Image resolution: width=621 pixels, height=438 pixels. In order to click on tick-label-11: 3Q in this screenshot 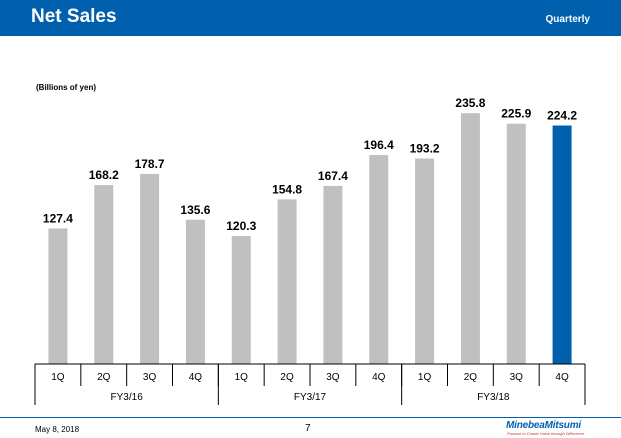, I will do `click(517, 377)`.